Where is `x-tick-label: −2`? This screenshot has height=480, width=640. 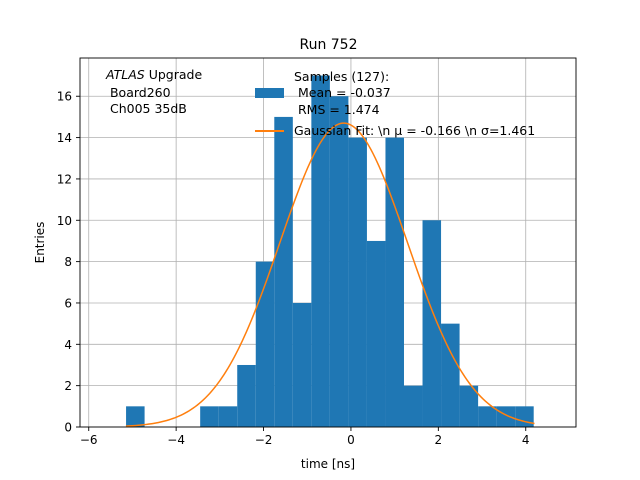 x-tick-label: −2 is located at coordinates (264, 440).